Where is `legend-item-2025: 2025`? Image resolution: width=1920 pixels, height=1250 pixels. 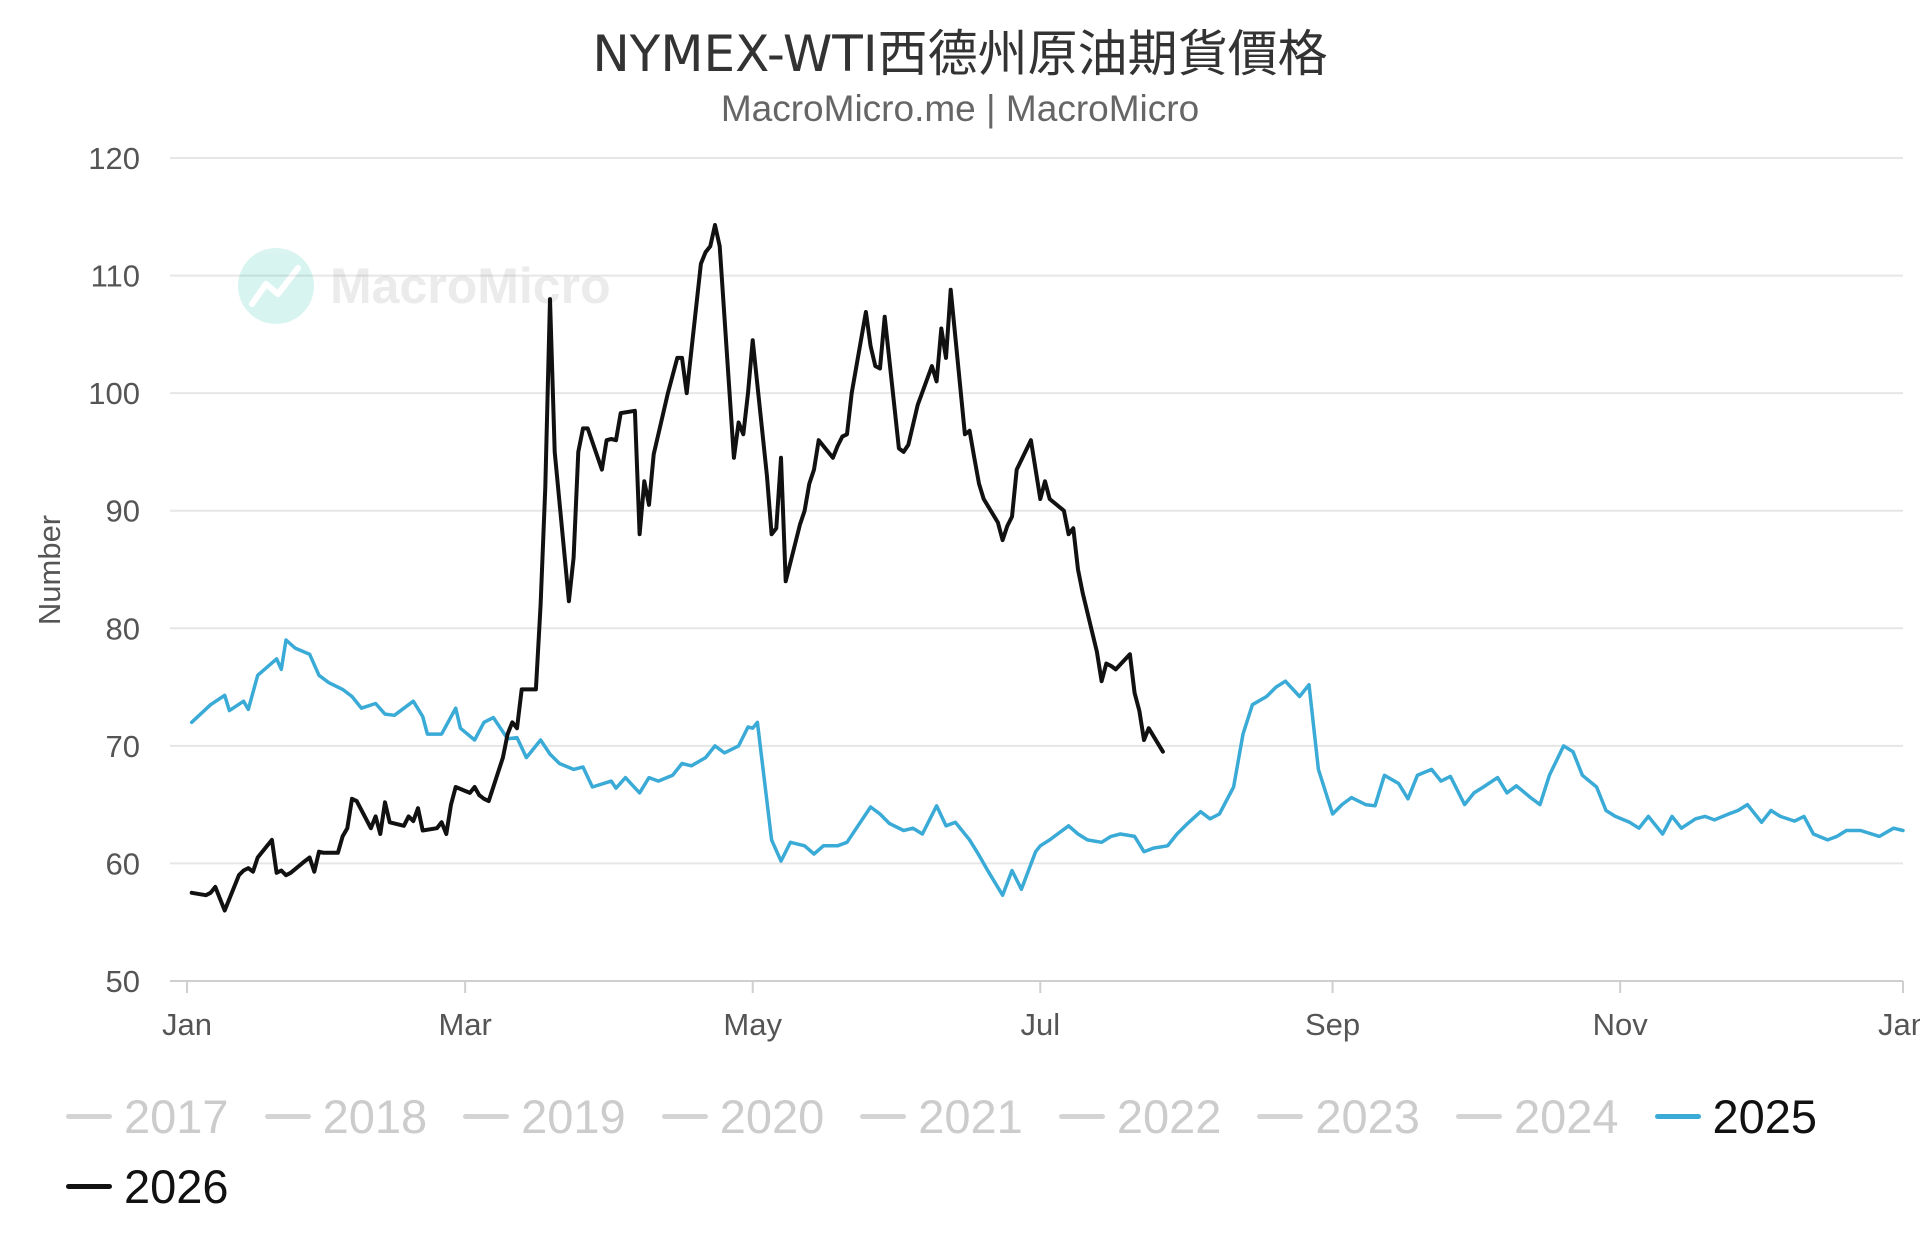
legend-item-2025: 2025 is located at coordinates (1736, 1116).